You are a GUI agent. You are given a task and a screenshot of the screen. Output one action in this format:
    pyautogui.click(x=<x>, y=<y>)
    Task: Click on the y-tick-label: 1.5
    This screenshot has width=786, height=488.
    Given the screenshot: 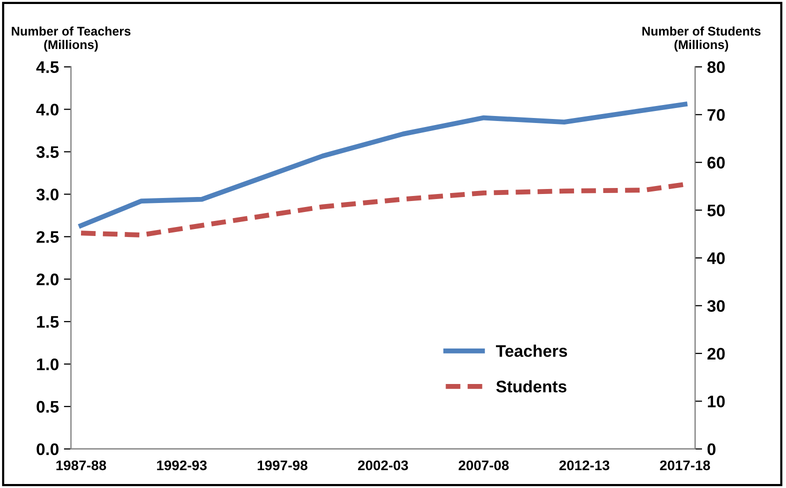 What is the action you would take?
    pyautogui.click(x=48, y=322)
    